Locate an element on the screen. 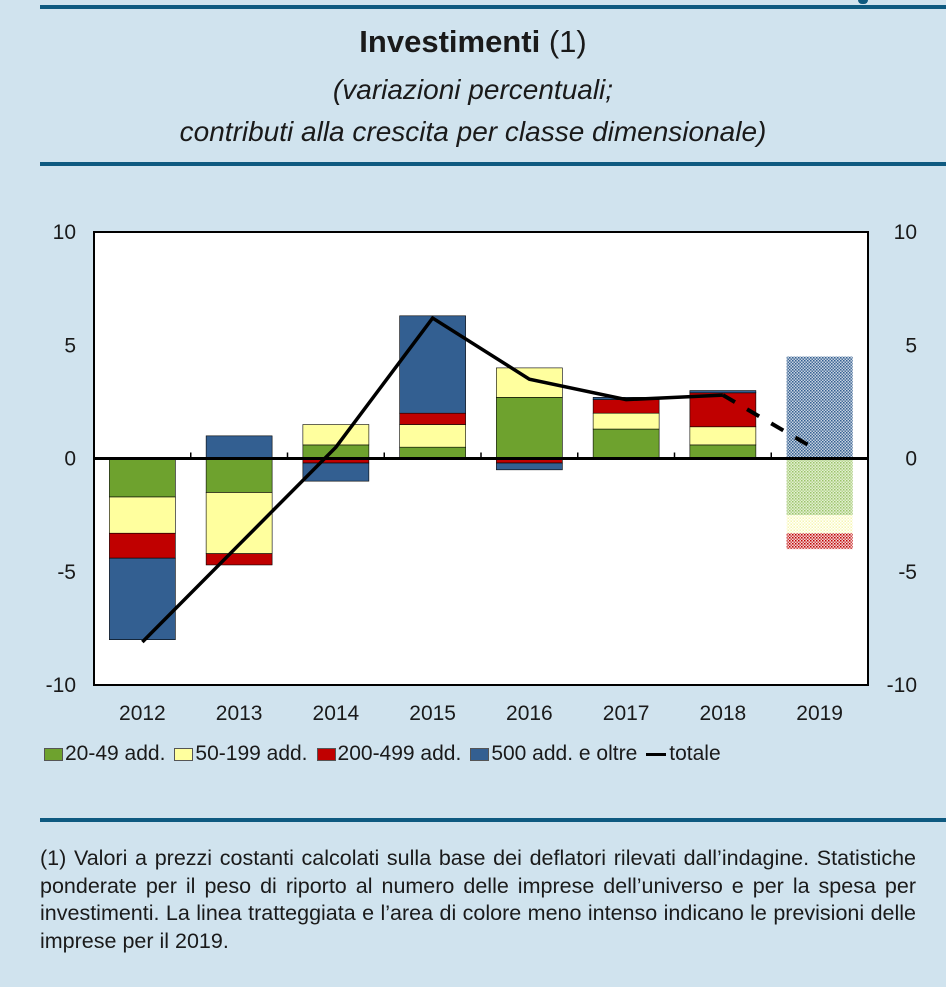 Image resolution: width=946 pixels, height=987 pixels. x-tick-label: 2017 is located at coordinates (626, 713).